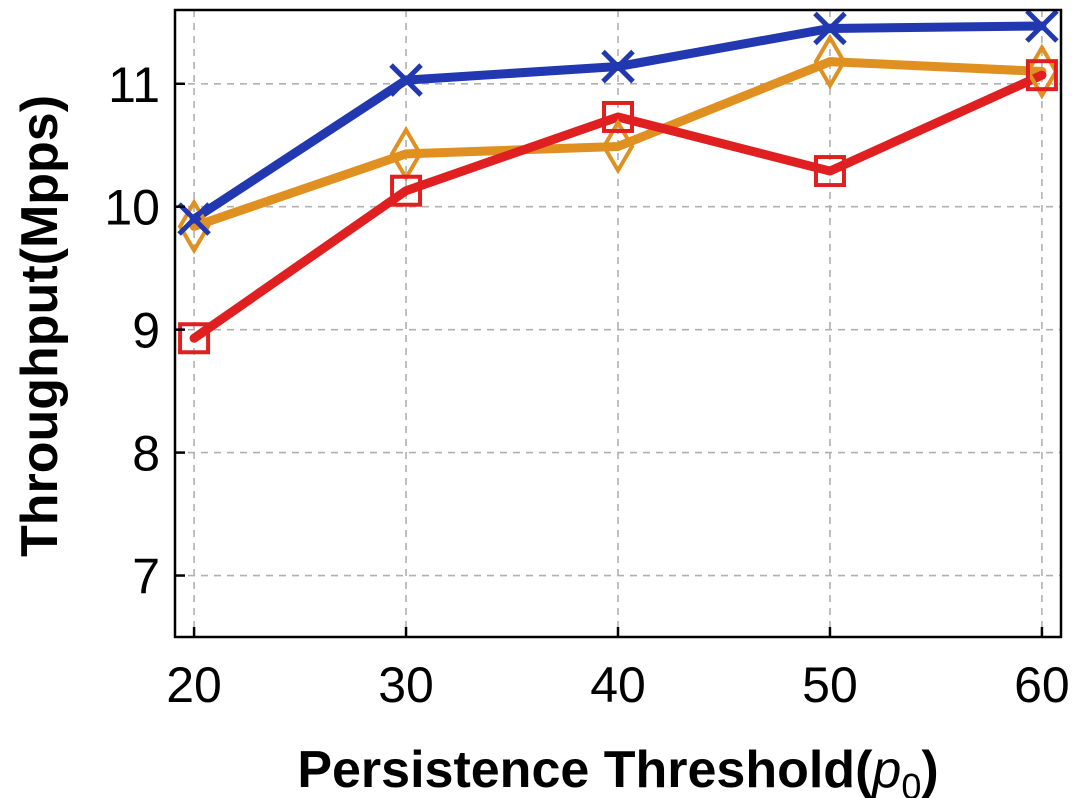 This screenshot has height=798, width=1081. Describe the element at coordinates (132, 208) in the screenshot. I see `y-tick-label-10: 10` at that location.